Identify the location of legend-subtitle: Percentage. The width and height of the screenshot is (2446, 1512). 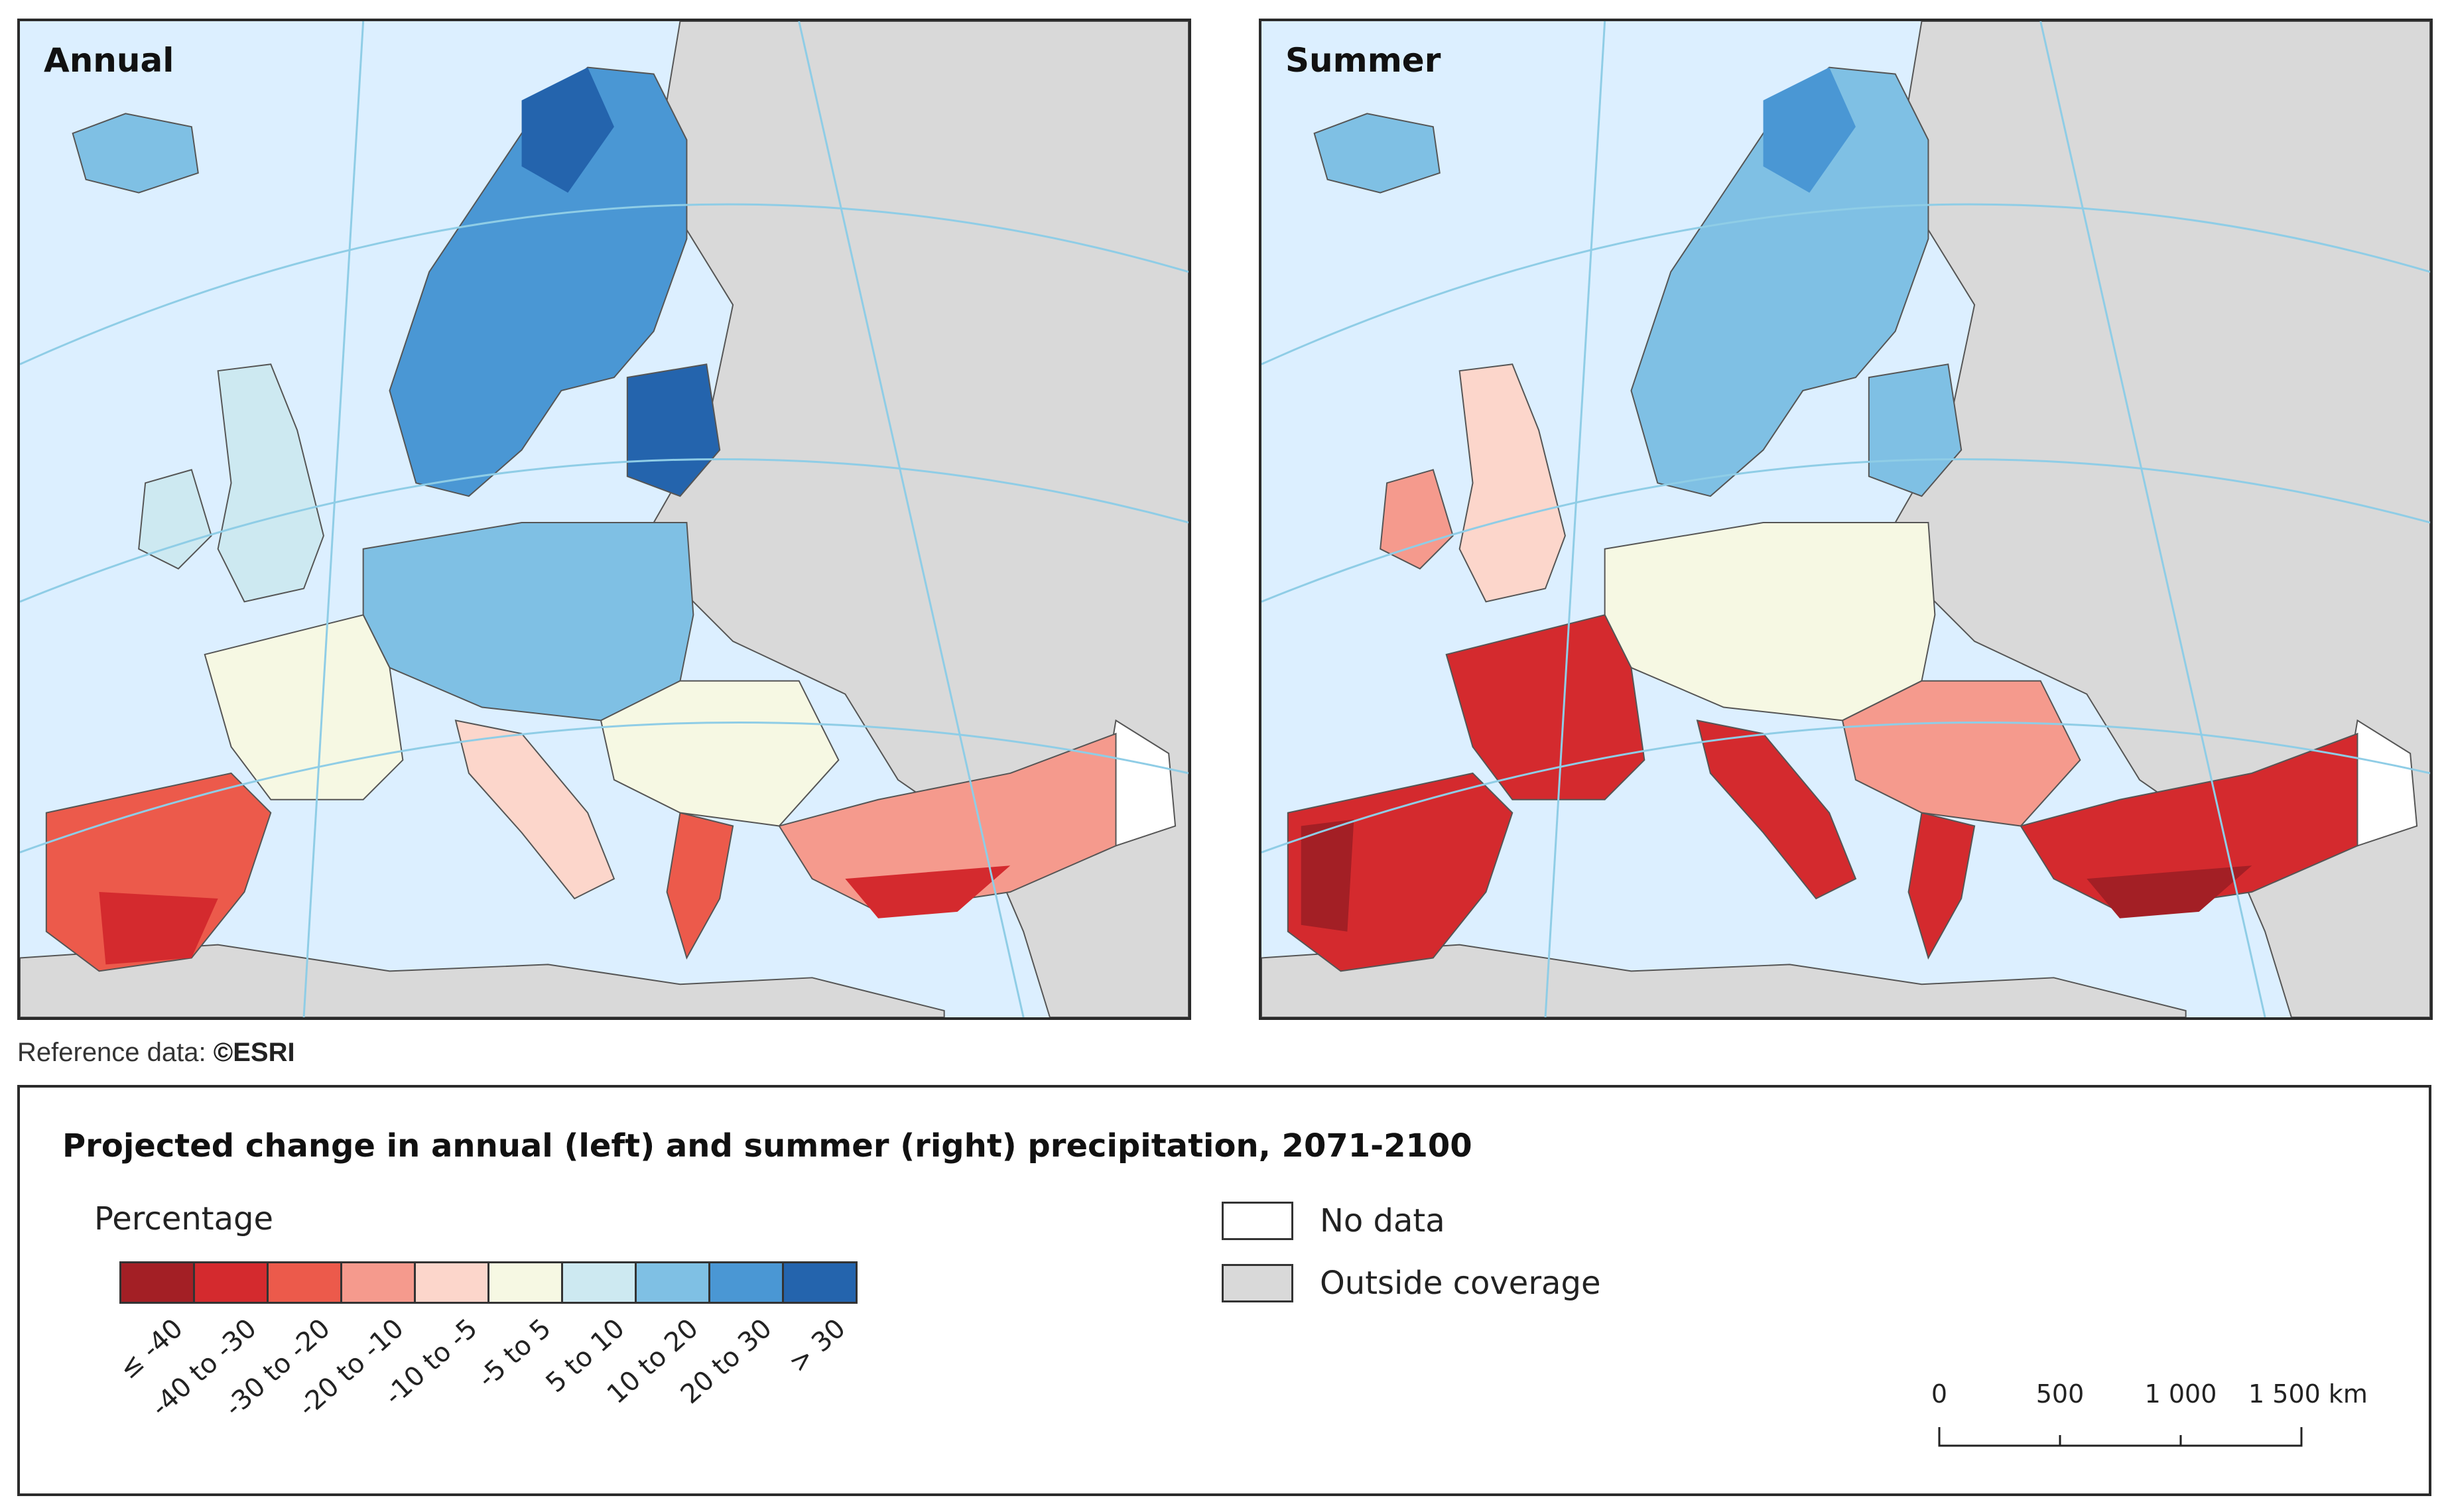
(184, 1218).